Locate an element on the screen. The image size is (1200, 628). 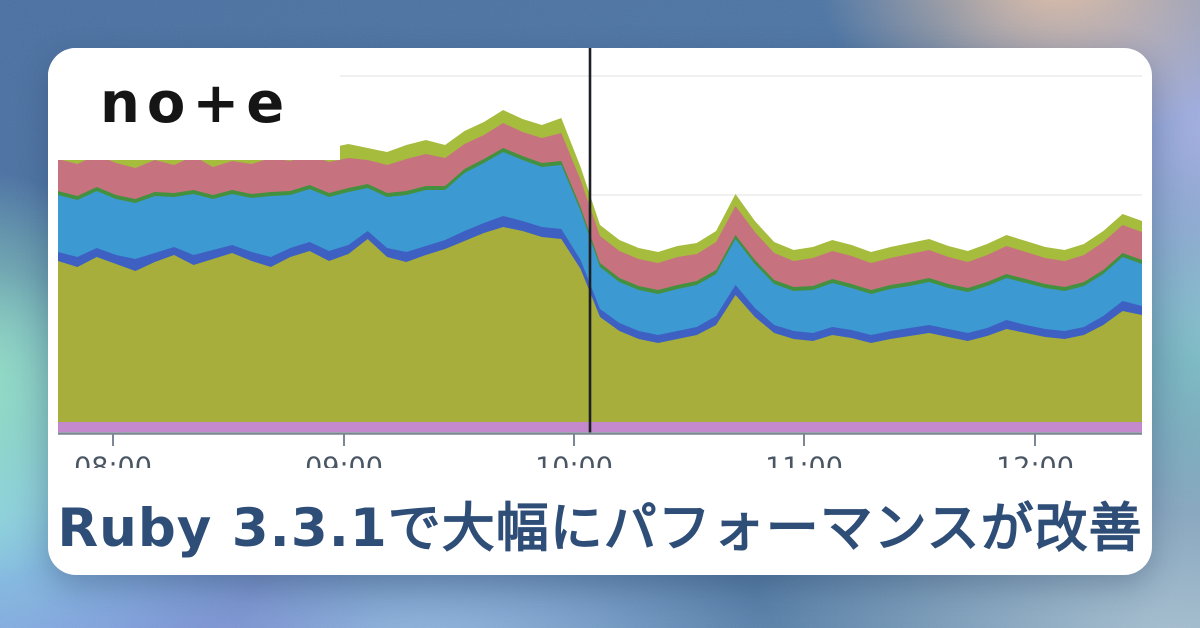
note-logo-text: no+e is located at coordinates (196, 103).